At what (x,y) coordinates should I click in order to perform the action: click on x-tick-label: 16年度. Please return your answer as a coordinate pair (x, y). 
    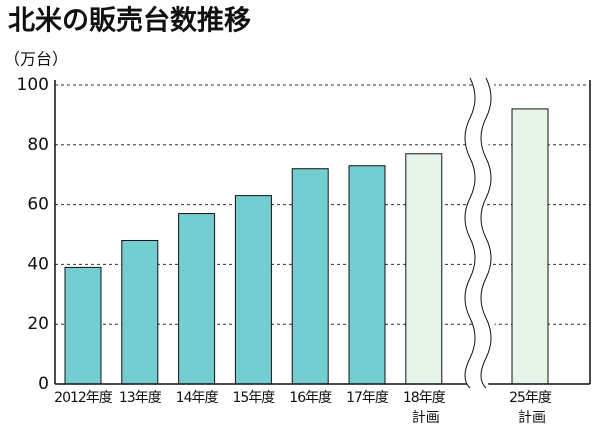
    Looking at the image, I should click on (310, 398).